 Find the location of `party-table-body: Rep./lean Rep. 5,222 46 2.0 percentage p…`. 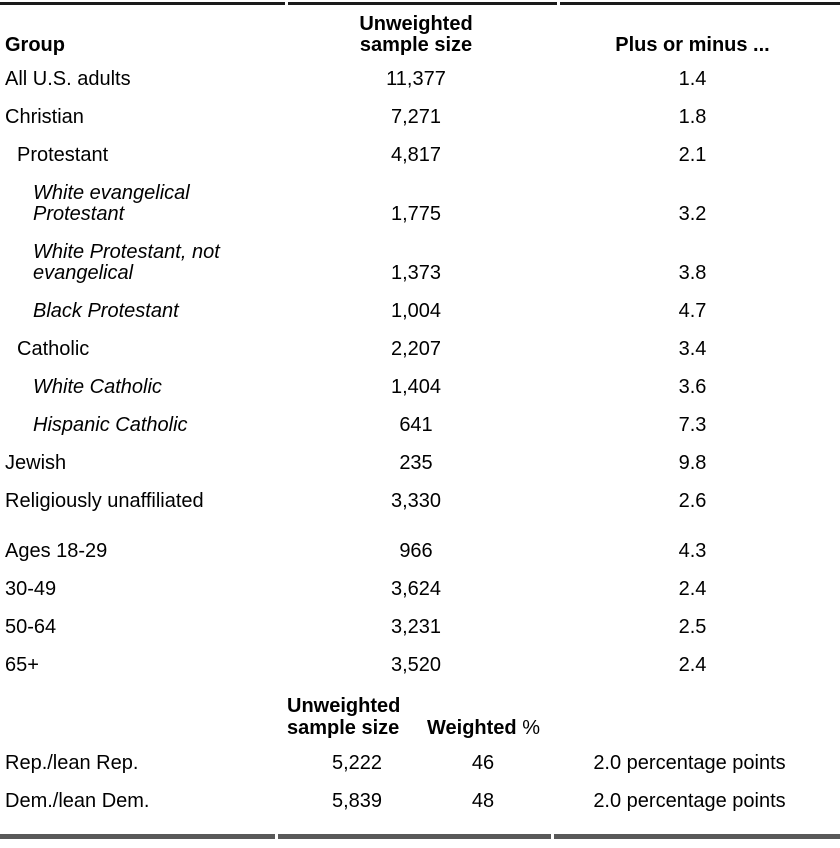

party-table-body: Rep./lean Rep. 5,222 46 2.0 percentage p… is located at coordinates (420, 777).